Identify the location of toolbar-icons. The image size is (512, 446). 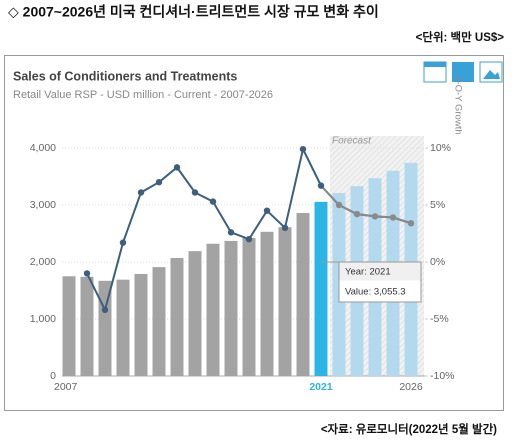
(463, 72).